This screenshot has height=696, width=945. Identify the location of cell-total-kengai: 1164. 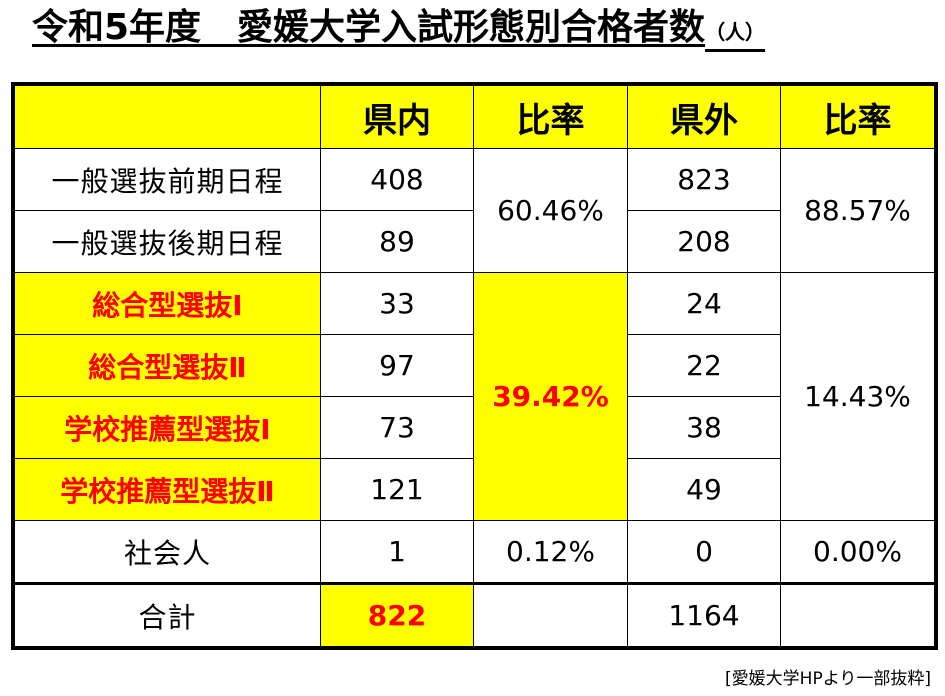
(704, 614).